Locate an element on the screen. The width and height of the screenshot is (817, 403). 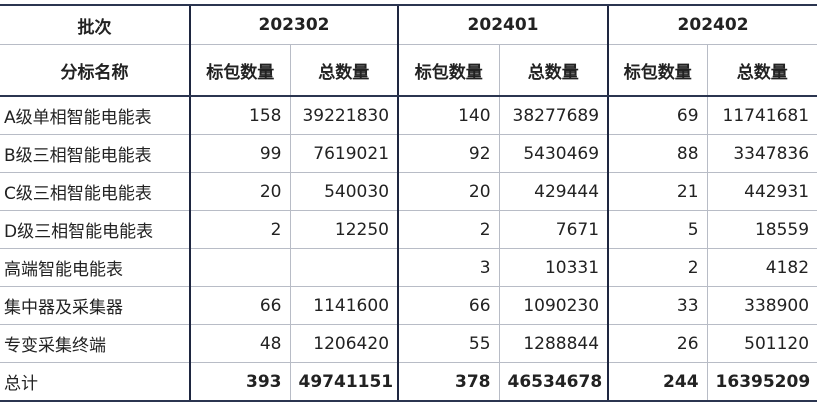
package-count-cell: 3 is located at coordinates (448, 267).